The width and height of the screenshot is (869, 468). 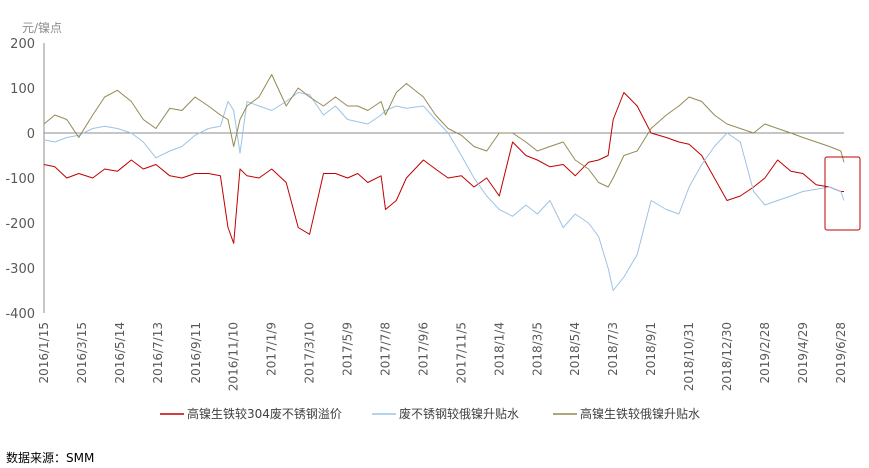 I want to click on x-tick-label: 2017/9/6, so click(x=423, y=349).